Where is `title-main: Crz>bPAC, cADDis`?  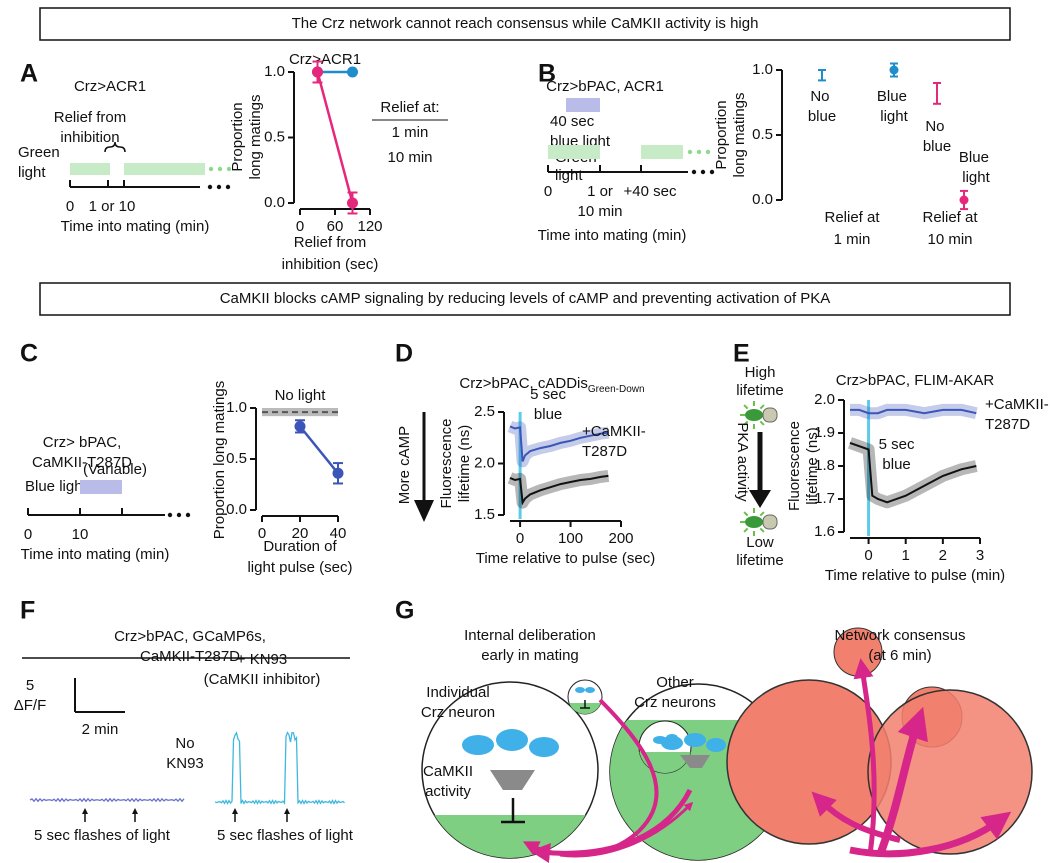
title-main: Crz>bPAC, cADDis is located at coordinates (523, 383).